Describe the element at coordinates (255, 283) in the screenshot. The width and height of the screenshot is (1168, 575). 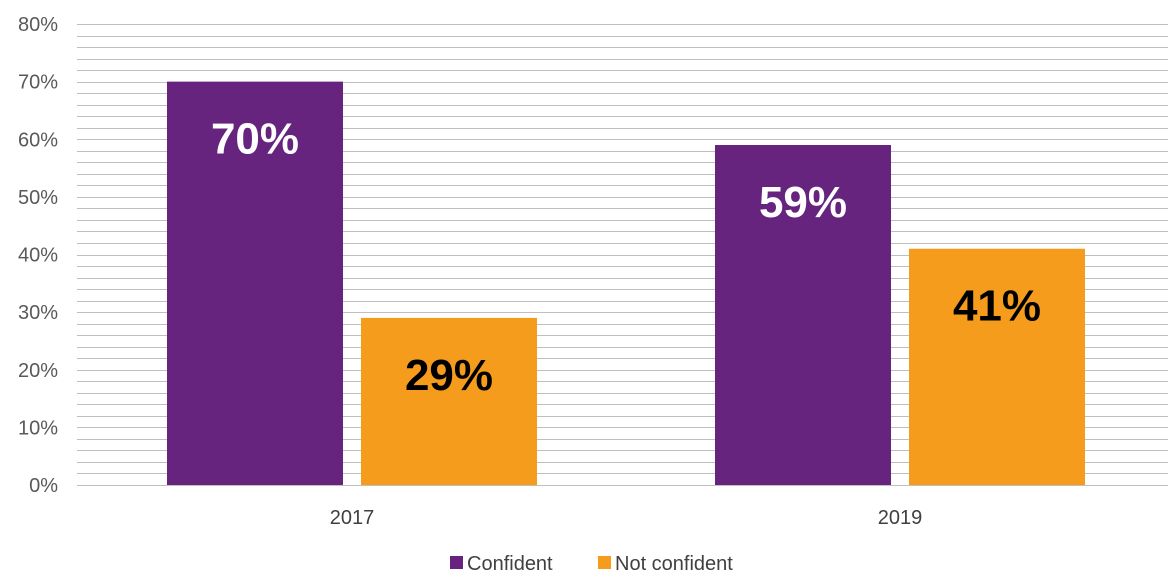
I see `bar-confident-2017` at that location.